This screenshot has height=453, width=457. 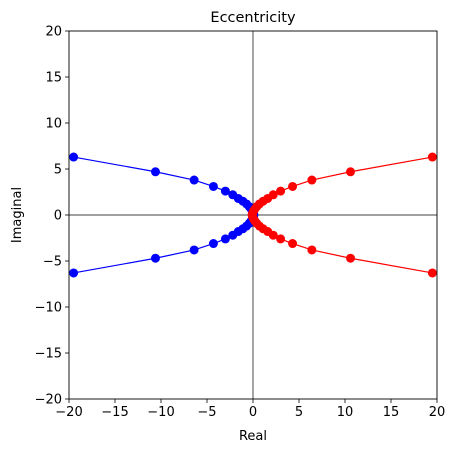 What do you see at coordinates (53, 32) in the screenshot?
I see `y-tick-label: 20` at bounding box center [53, 32].